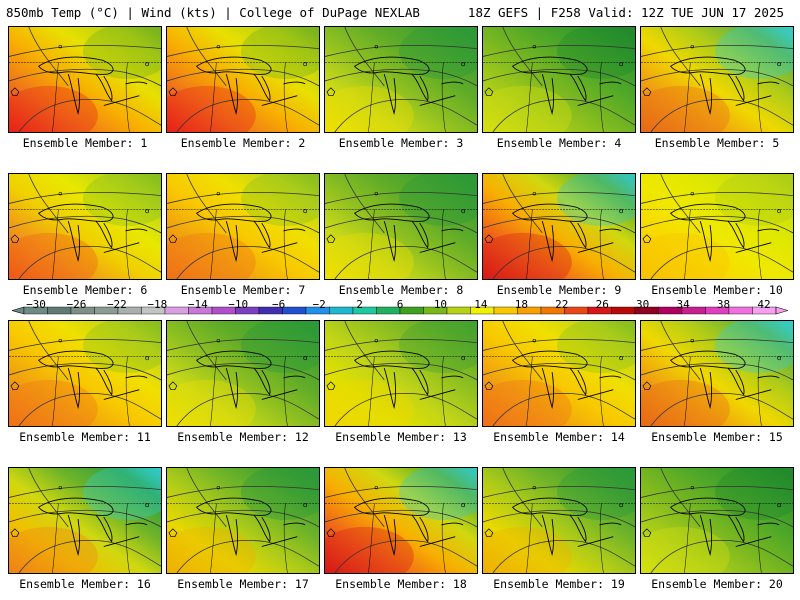  I want to click on colorbar-tick-label: −10, so click(238, 304).